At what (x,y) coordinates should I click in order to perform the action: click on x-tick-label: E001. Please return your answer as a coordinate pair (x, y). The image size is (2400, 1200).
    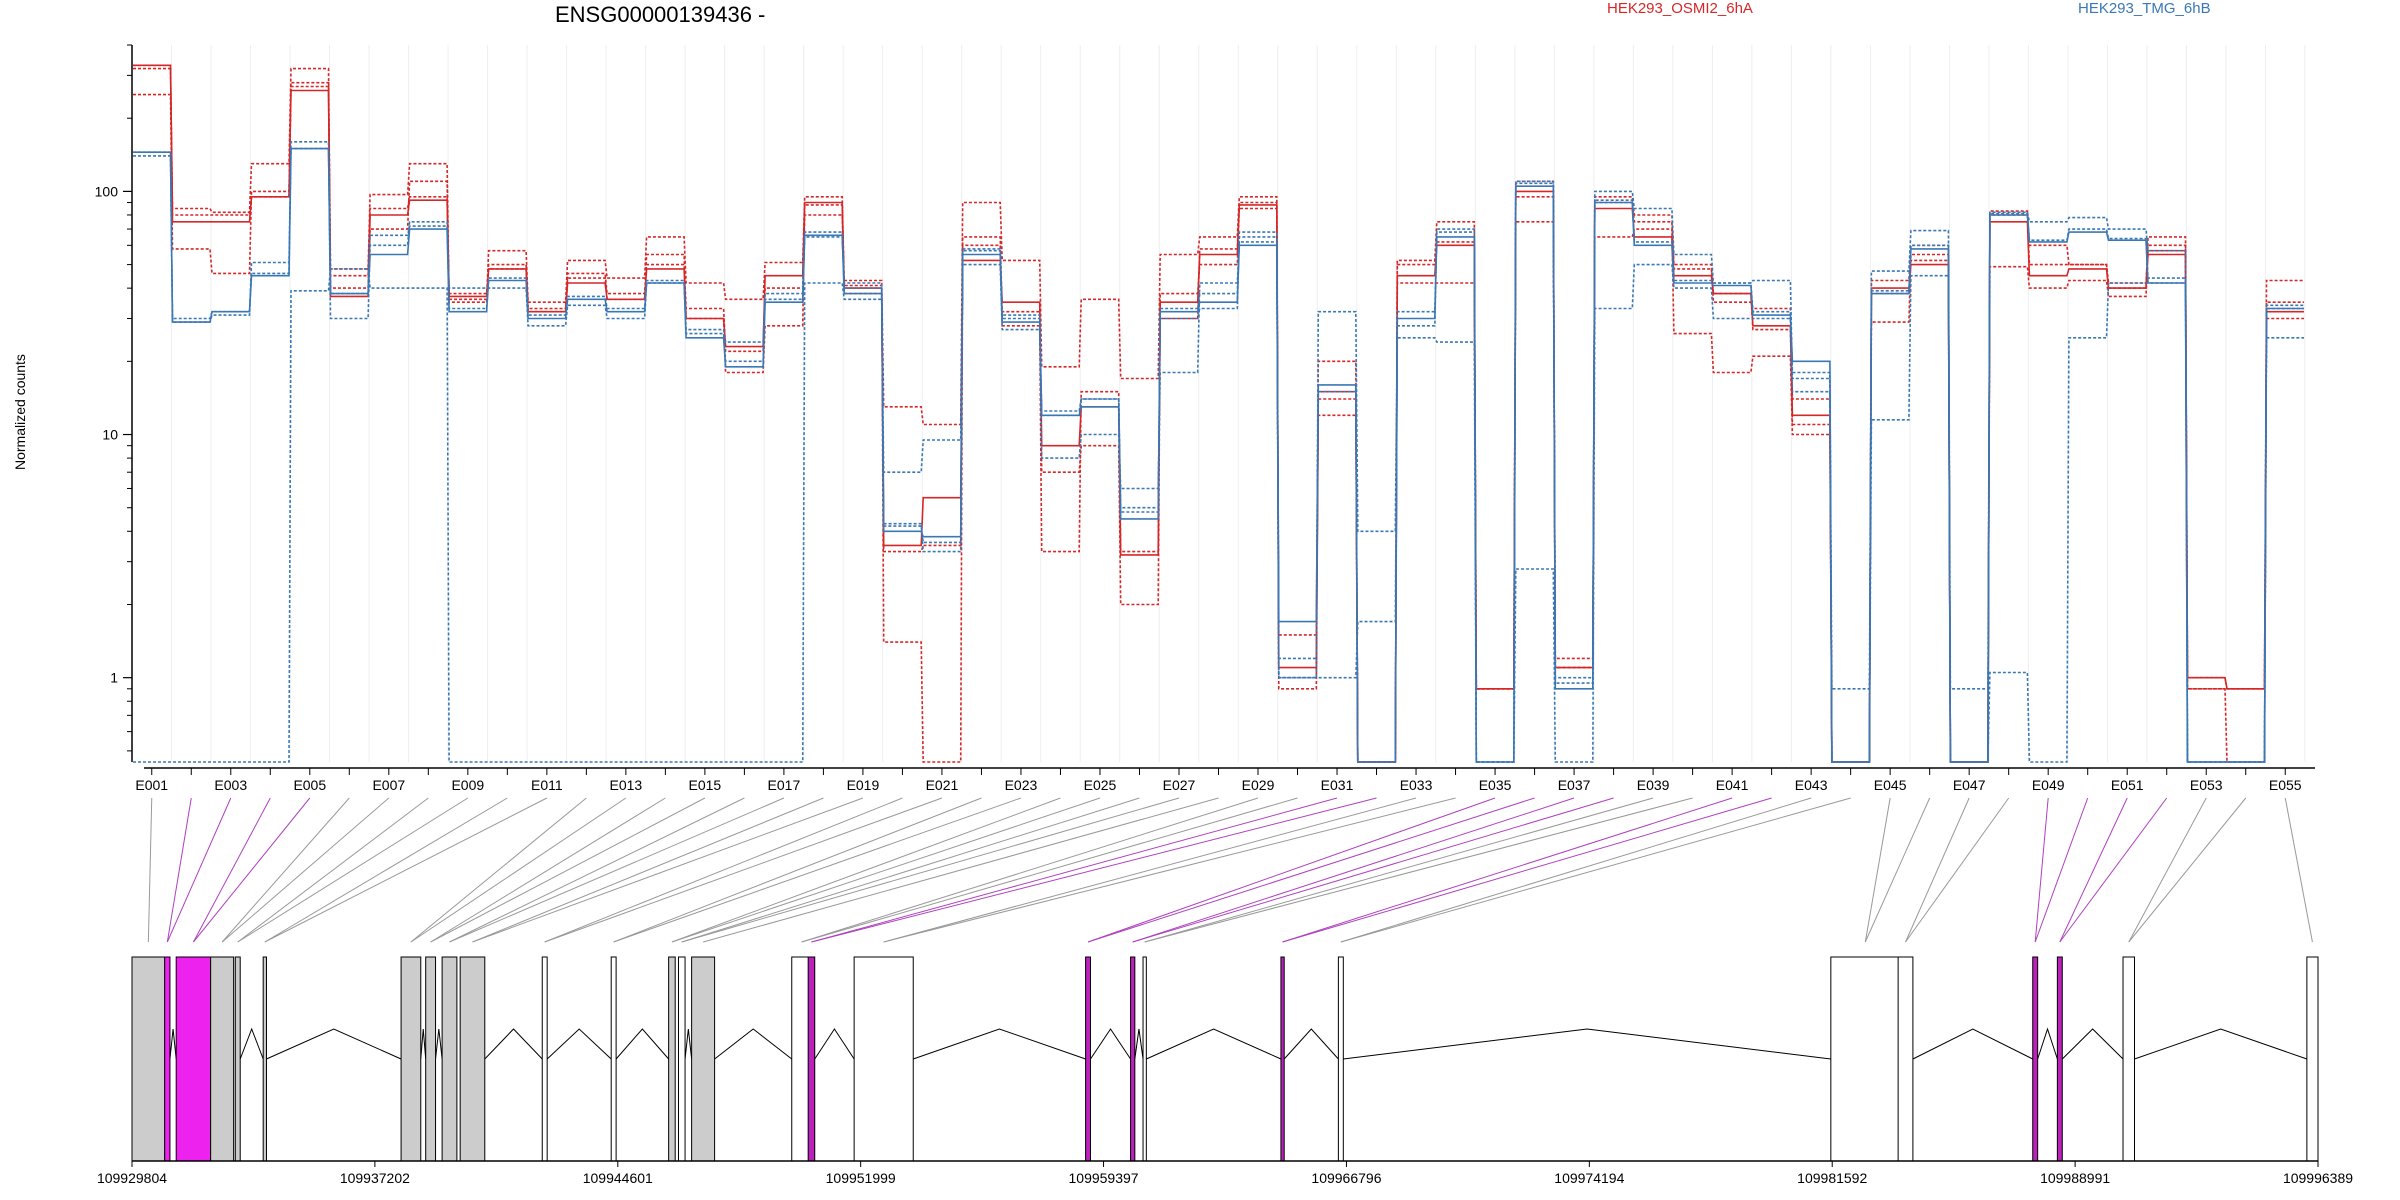
    Looking at the image, I should click on (151, 785).